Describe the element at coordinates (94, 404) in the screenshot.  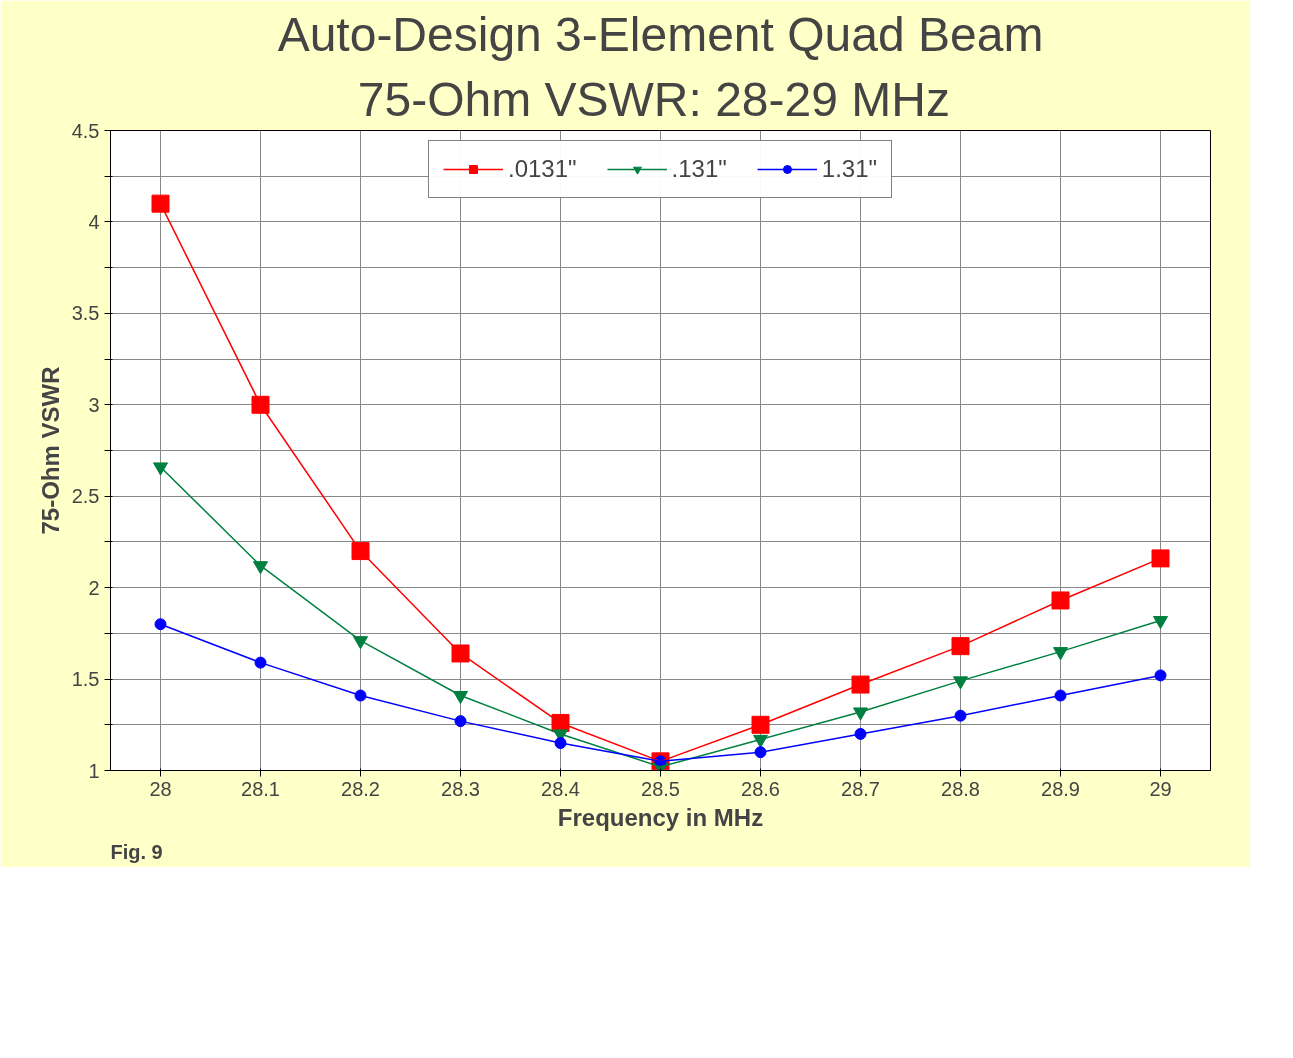
I see `y-tick-label: 3` at that location.